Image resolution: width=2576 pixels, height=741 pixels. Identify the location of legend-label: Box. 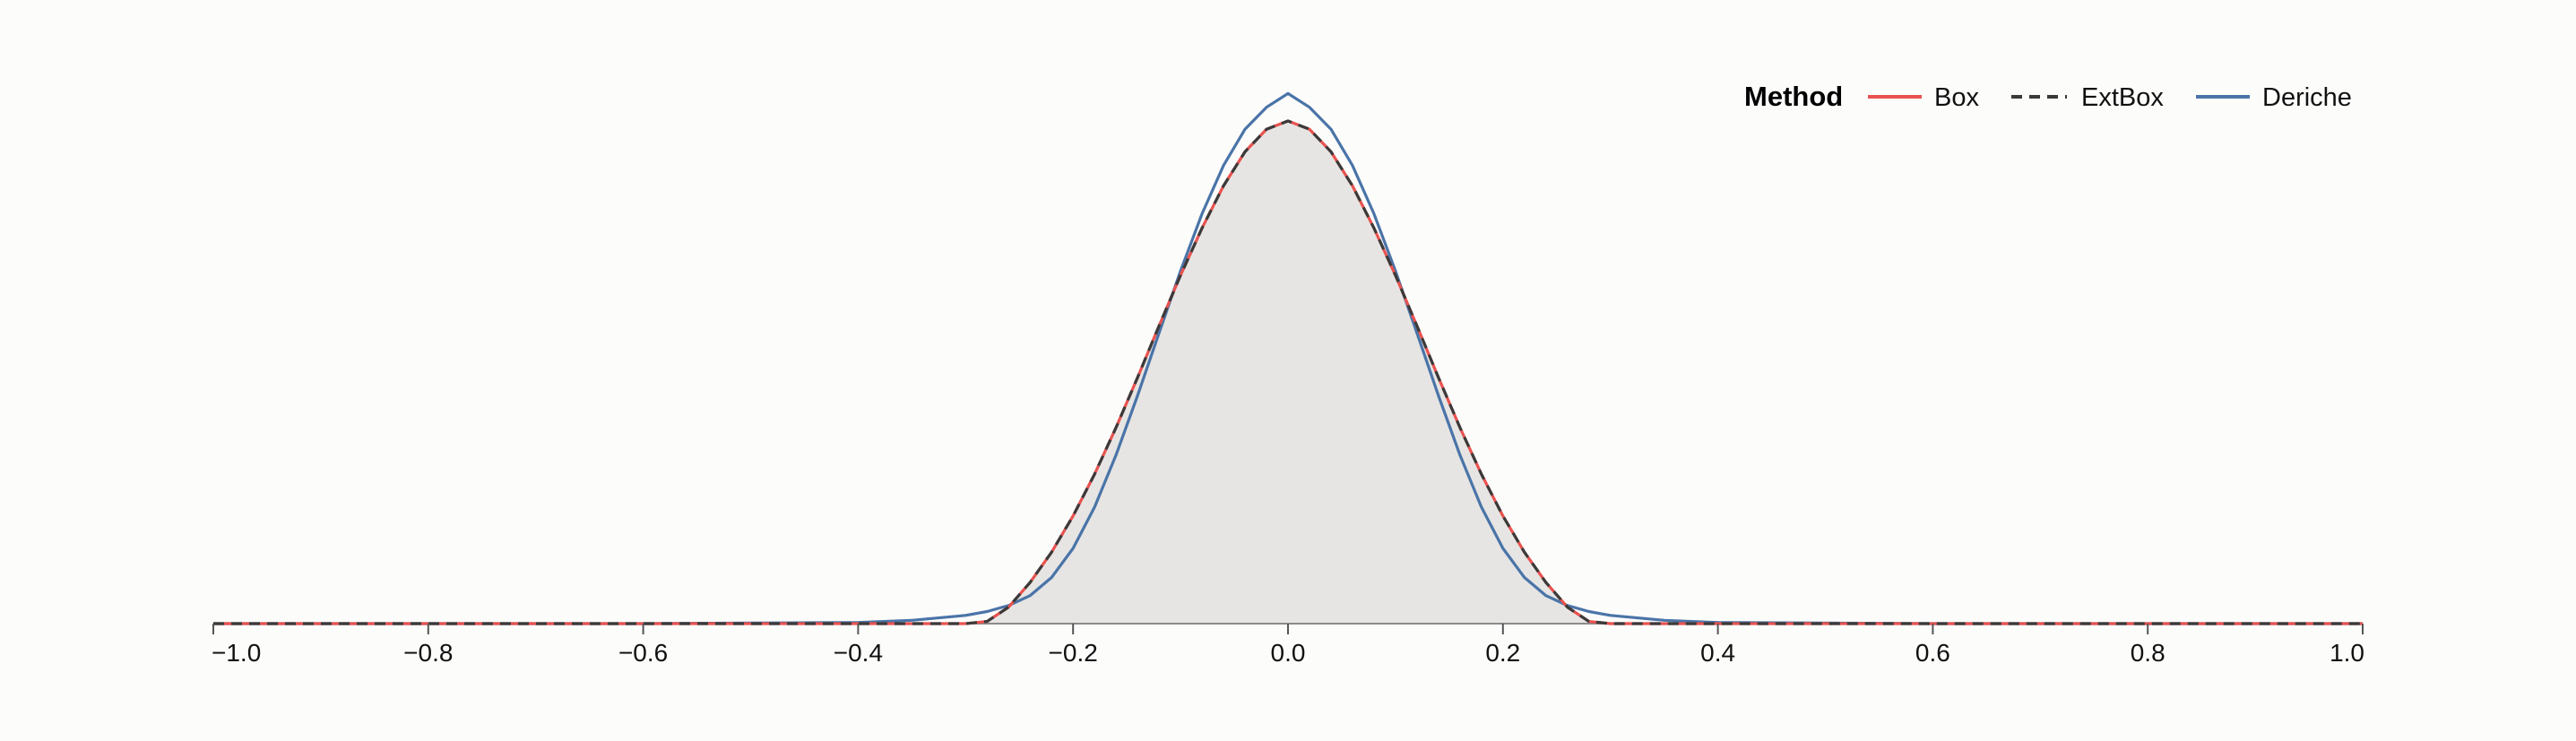
(1956, 97).